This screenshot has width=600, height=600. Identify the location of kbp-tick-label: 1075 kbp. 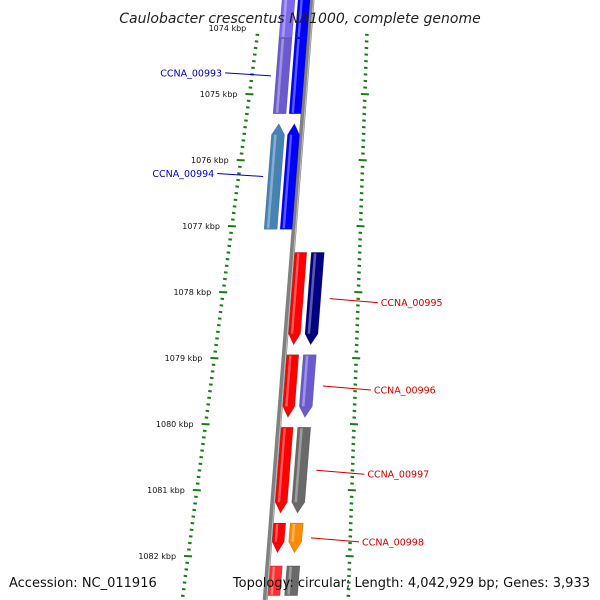
(219, 94).